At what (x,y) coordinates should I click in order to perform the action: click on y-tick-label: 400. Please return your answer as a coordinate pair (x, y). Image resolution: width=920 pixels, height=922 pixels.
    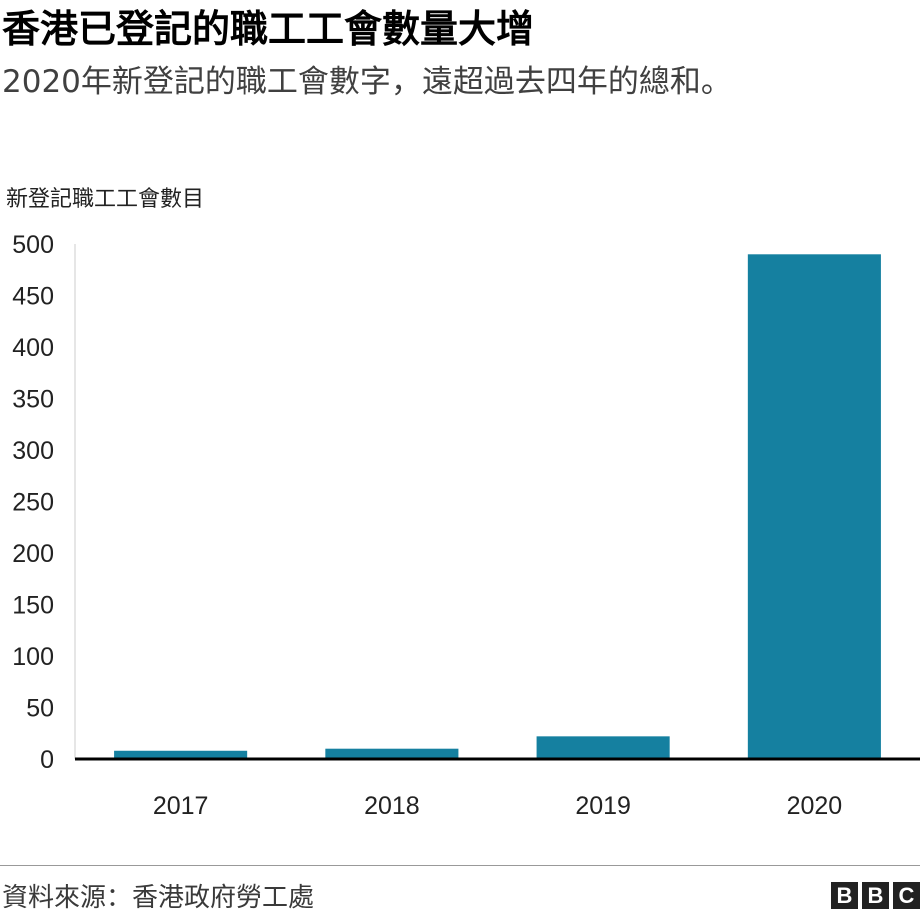
    Looking at the image, I should click on (33, 348).